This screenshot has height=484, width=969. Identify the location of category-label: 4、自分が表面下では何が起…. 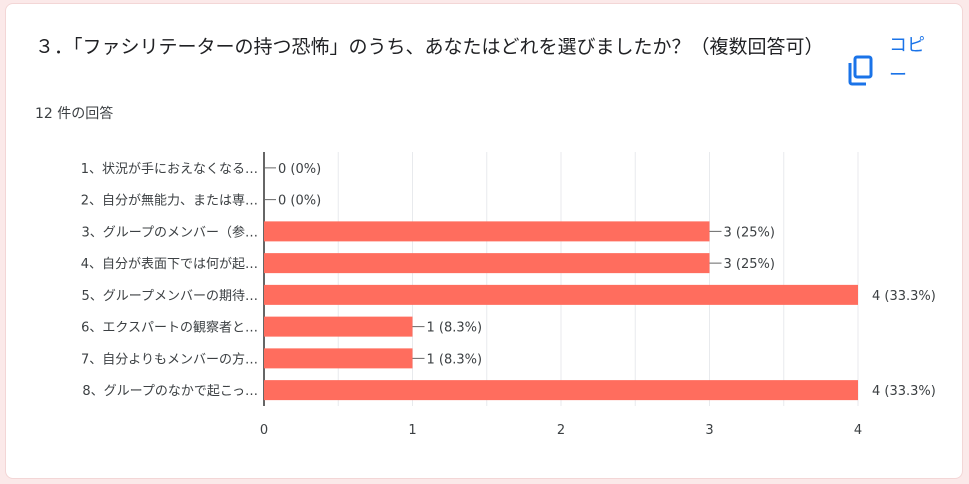
(169, 264).